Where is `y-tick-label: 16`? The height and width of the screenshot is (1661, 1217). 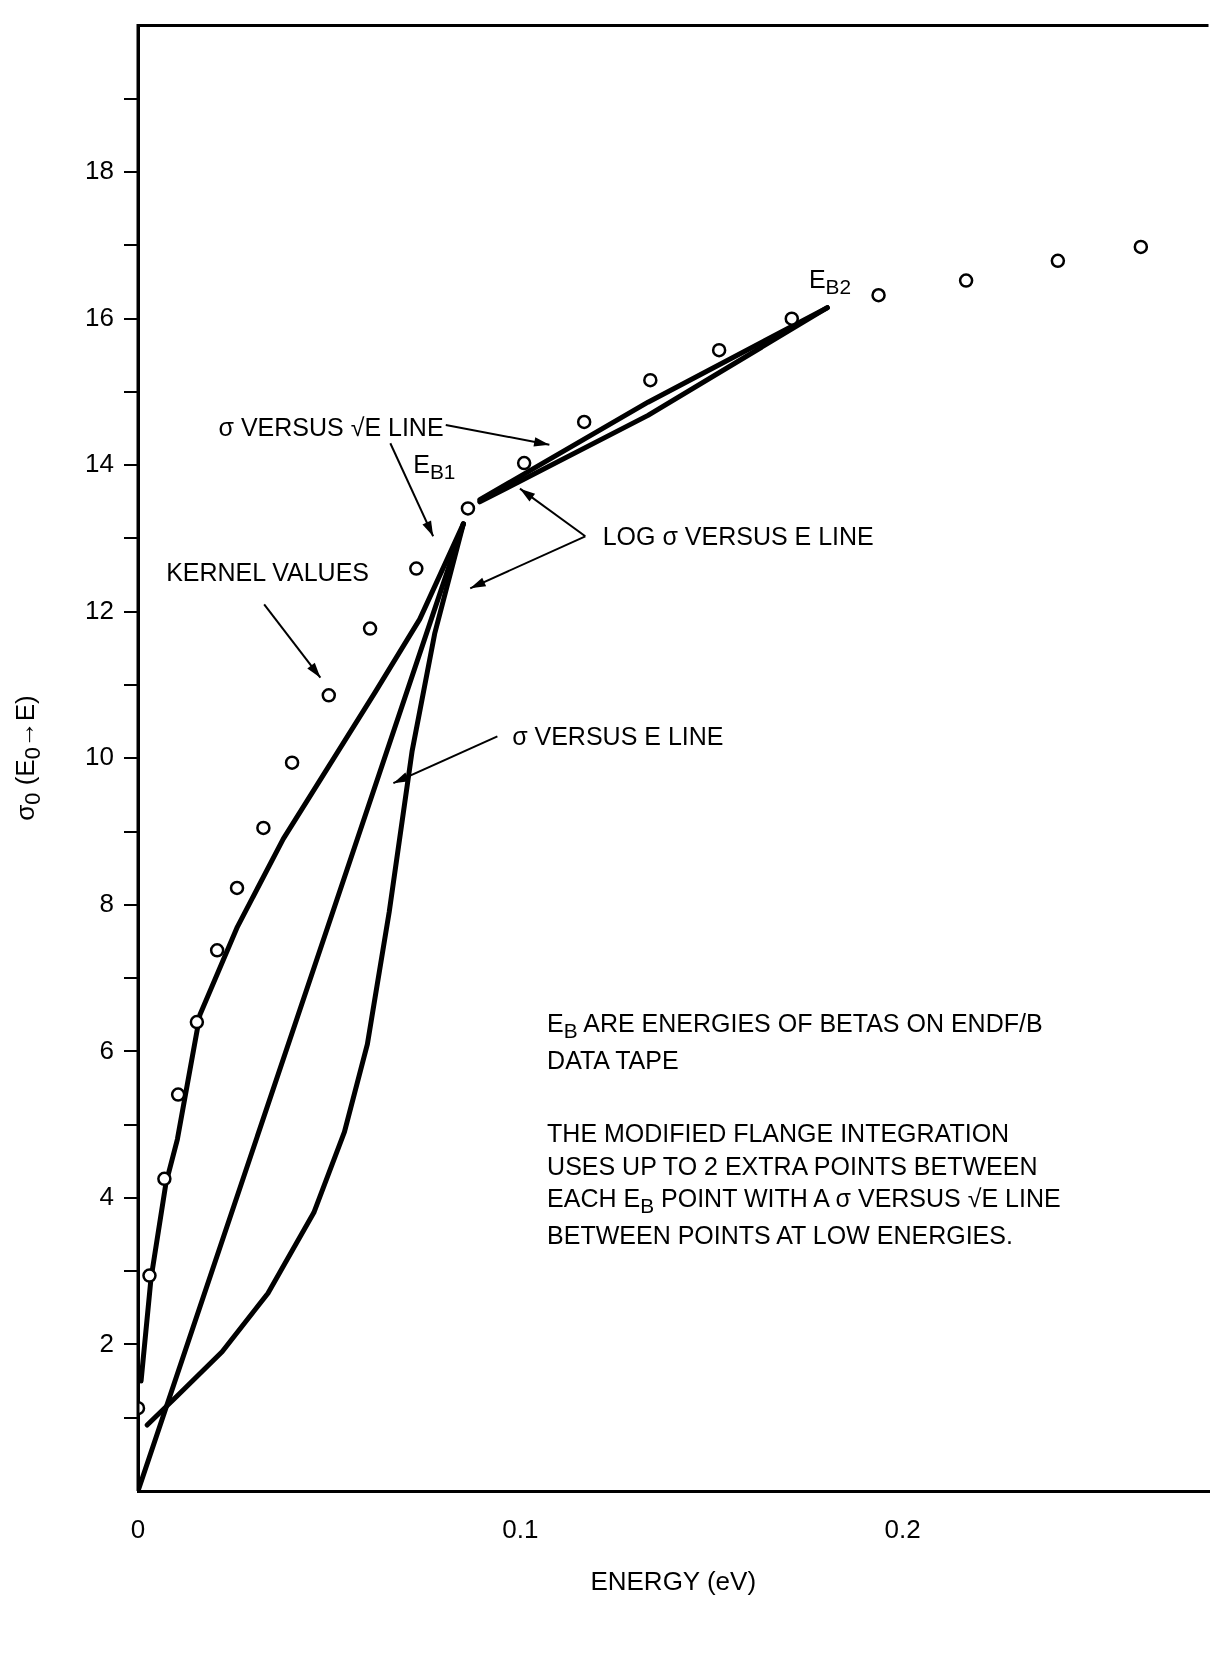 y-tick-label: 16 is located at coordinates (99, 316).